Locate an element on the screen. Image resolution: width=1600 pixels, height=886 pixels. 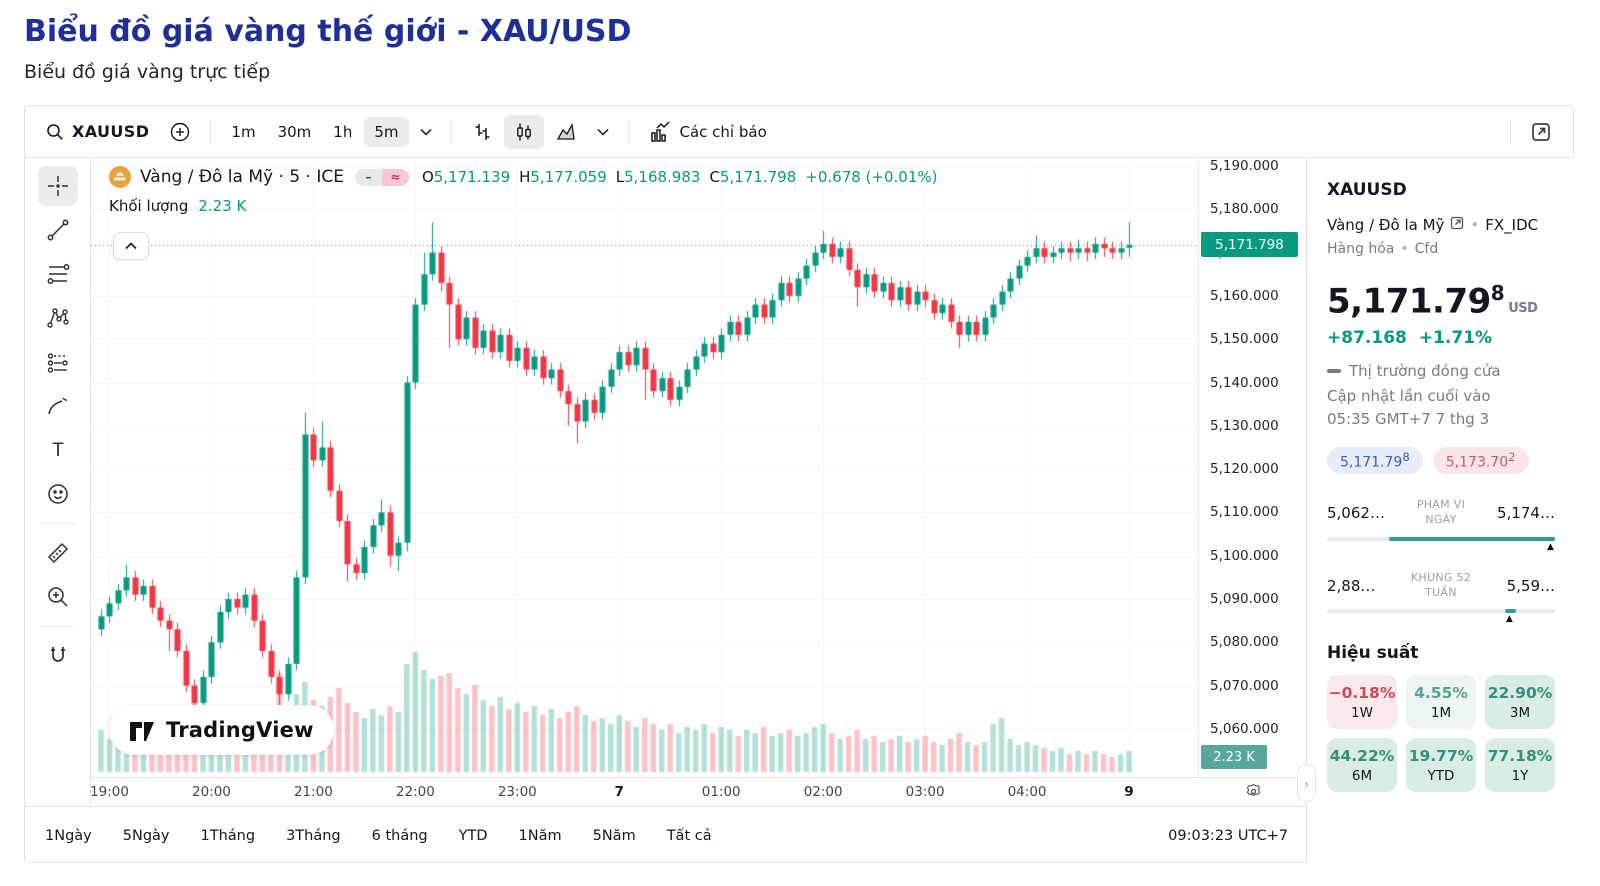
area-style-button is located at coordinates (566, 132).